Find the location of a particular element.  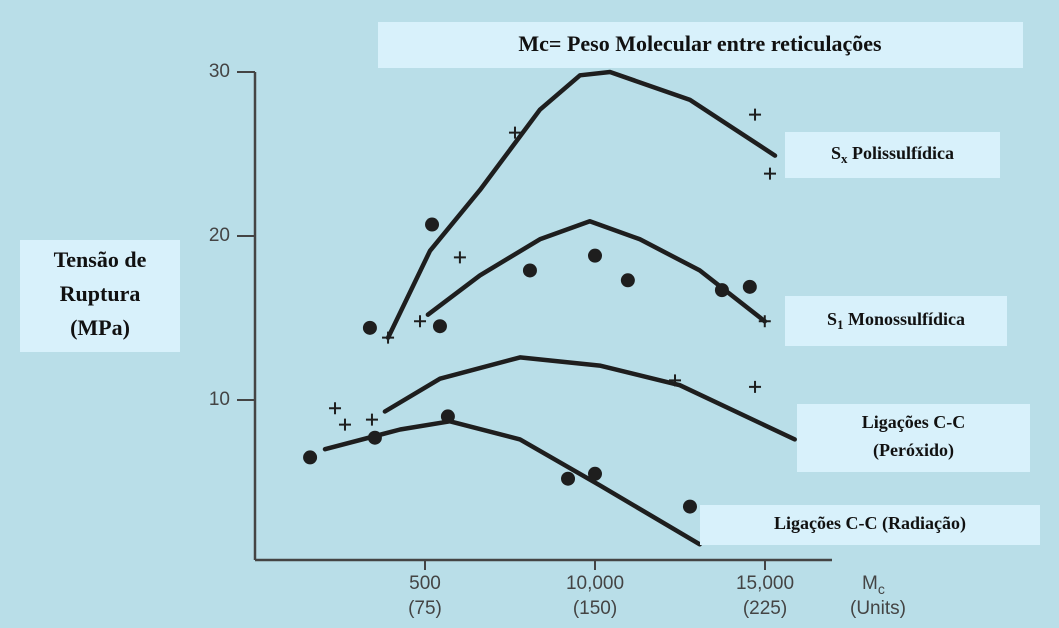

x-tick-sublabel: (225) is located at coordinates (765, 608).